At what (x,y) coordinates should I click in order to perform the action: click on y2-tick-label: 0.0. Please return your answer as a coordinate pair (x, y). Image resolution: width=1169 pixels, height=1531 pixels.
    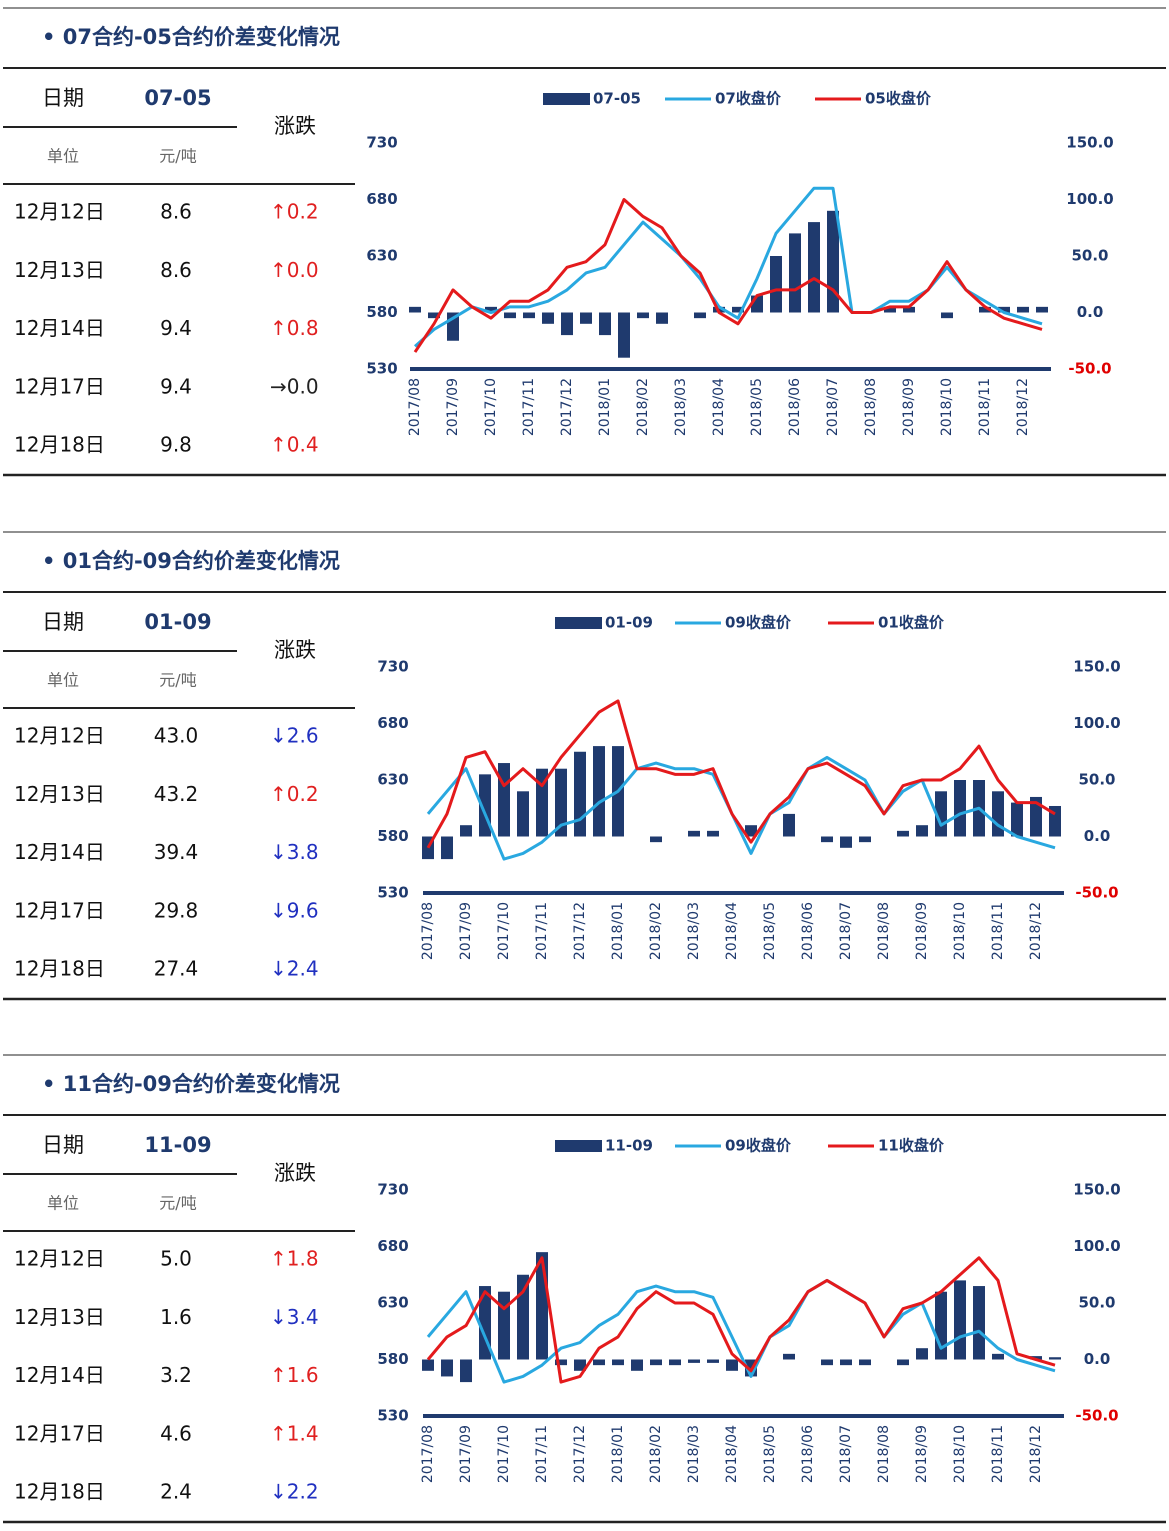
    Looking at the image, I should click on (1090, 312).